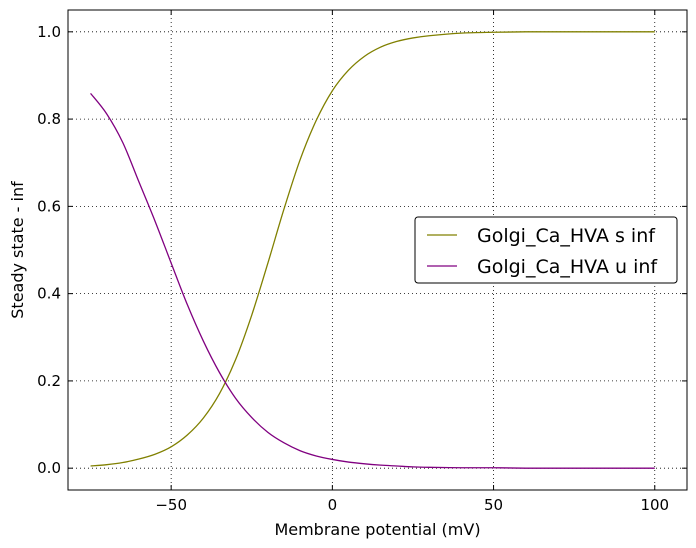 The height and width of the screenshot is (548, 696). I want to click on y-tick-label: 0.4, so click(49, 294).